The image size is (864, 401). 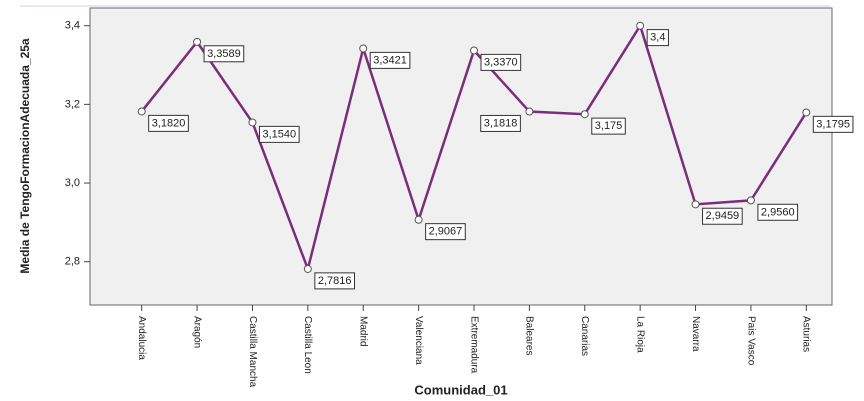 I want to click on x-tick-label: Aragón, so click(x=196, y=332).